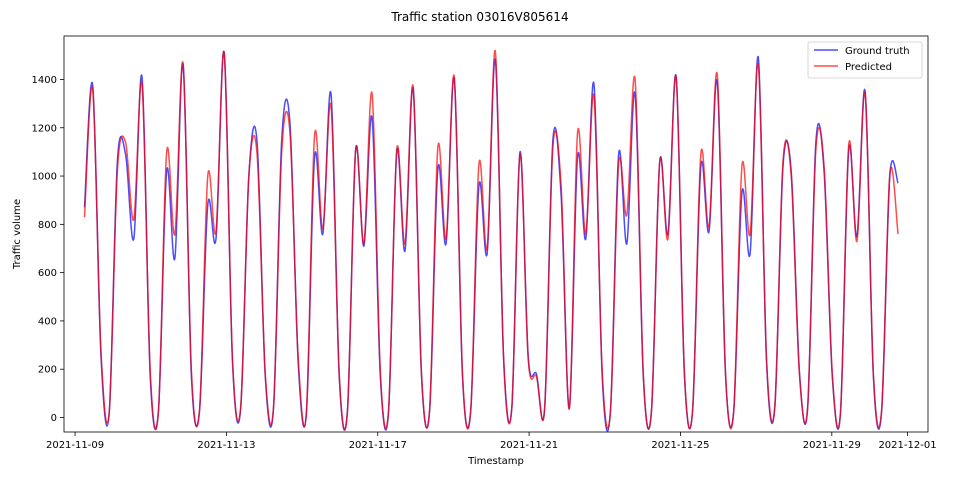 This screenshot has width=960, height=480. Describe the element at coordinates (378, 445) in the screenshot. I see `x-tick-label: 2021-11-17` at that location.